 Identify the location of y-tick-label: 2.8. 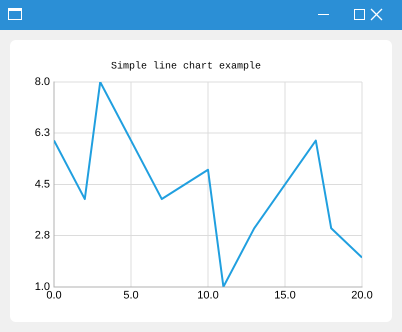
(42, 236).